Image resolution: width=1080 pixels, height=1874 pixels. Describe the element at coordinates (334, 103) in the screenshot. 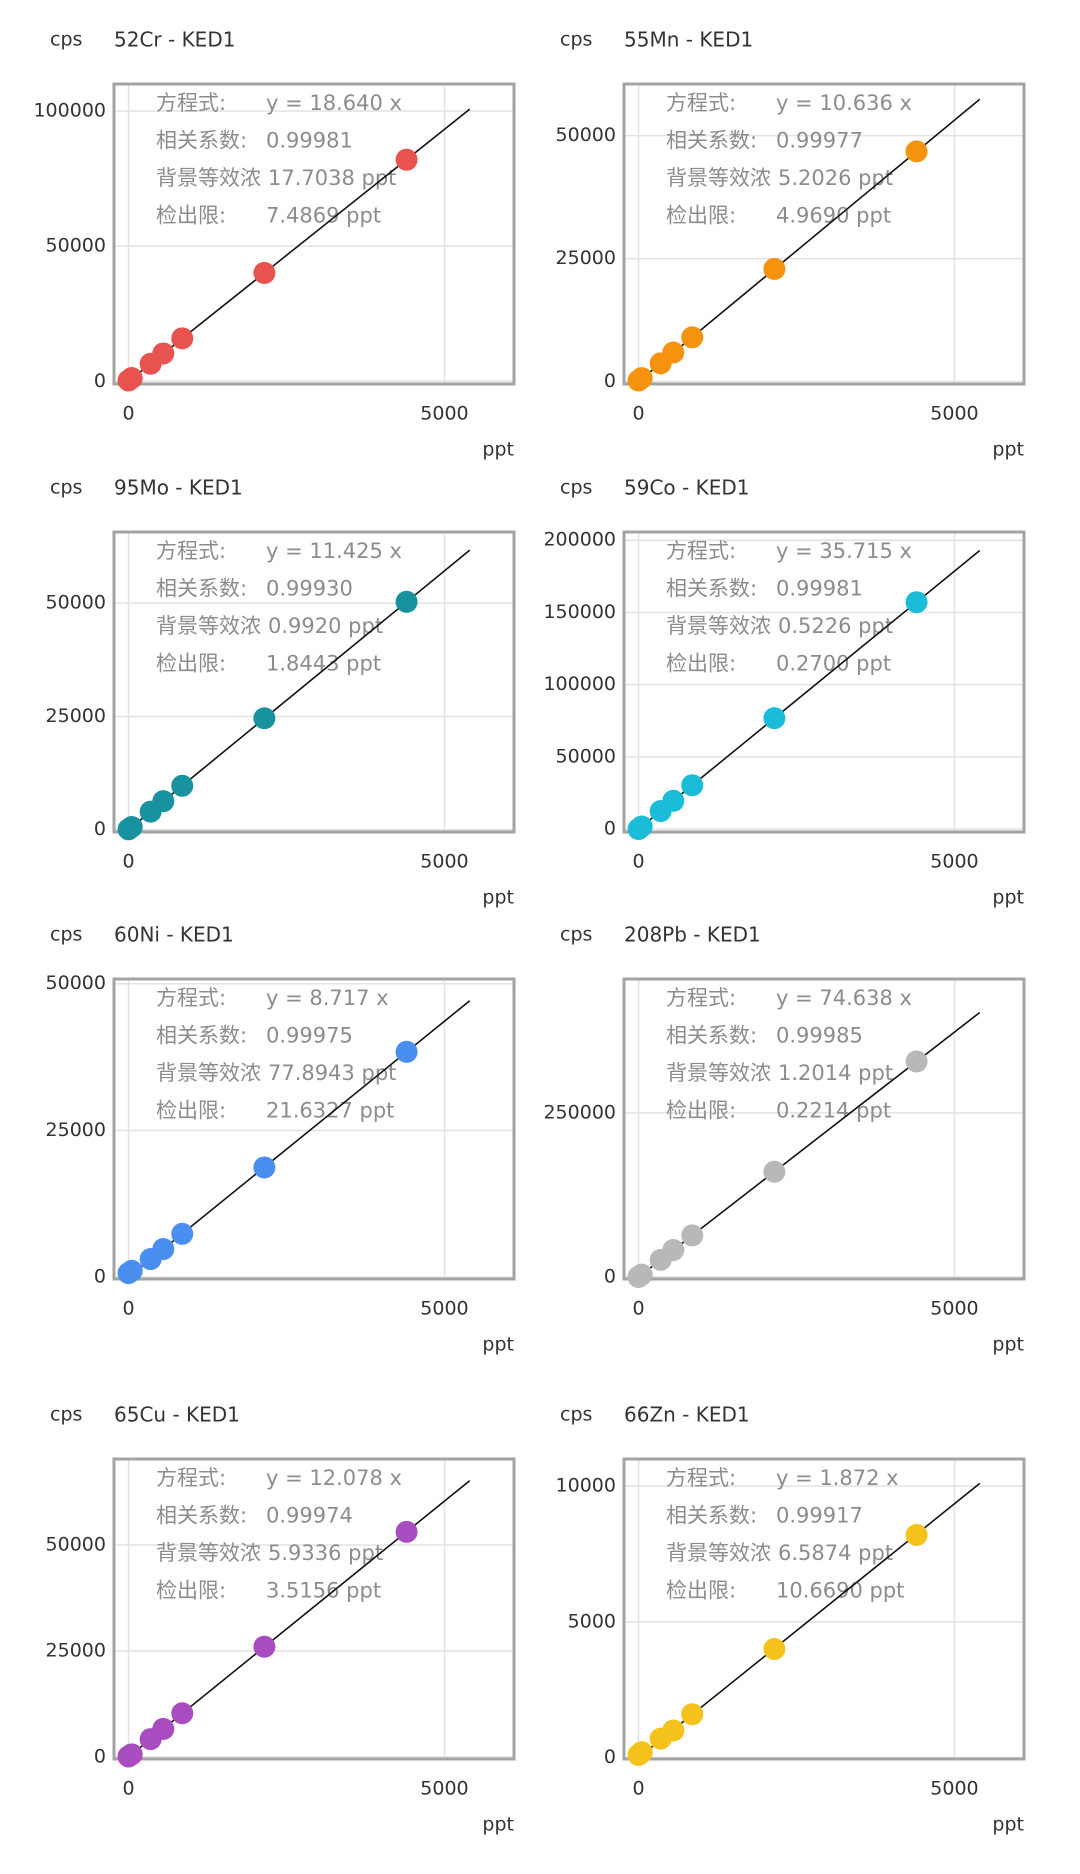

I see `annotation-value: y = 18.640 x` at that location.